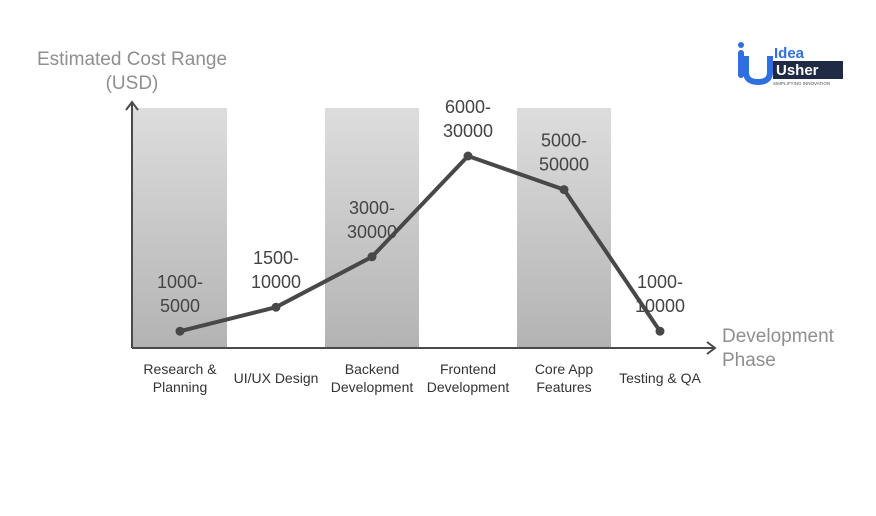 This screenshot has height=516, width=876. I want to click on range-label-5: 1000-10000, so click(660, 294).